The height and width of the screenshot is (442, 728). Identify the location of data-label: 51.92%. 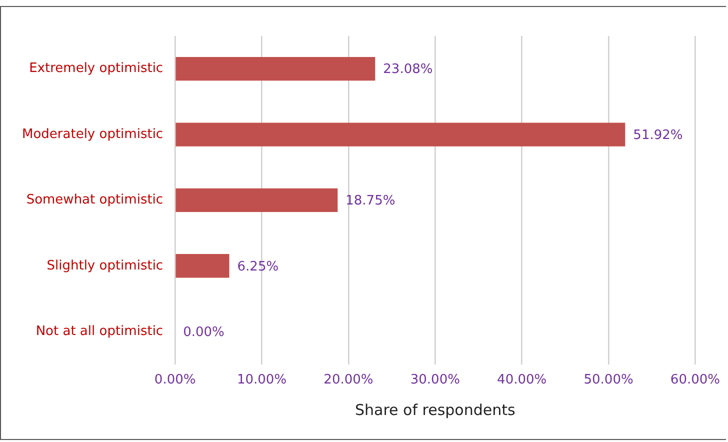
(658, 135).